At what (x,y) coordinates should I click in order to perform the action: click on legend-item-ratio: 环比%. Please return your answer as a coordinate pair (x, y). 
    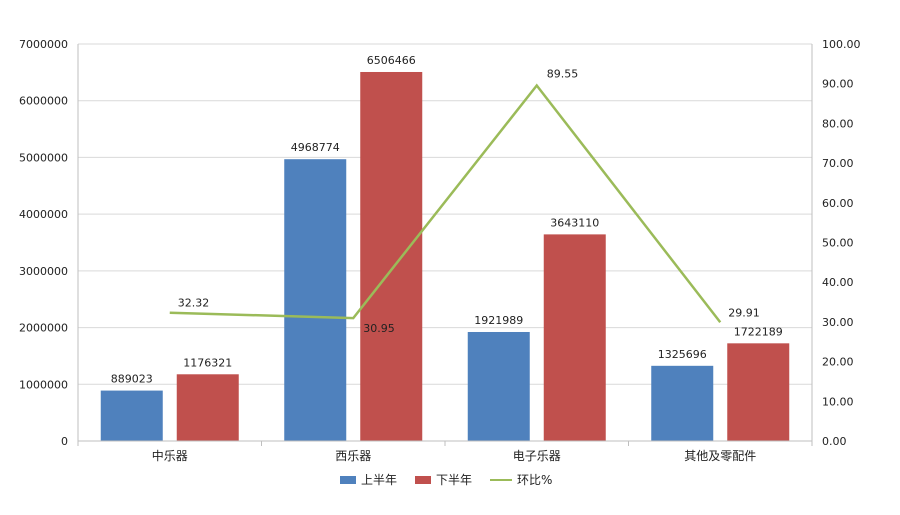
    Looking at the image, I should click on (521, 479).